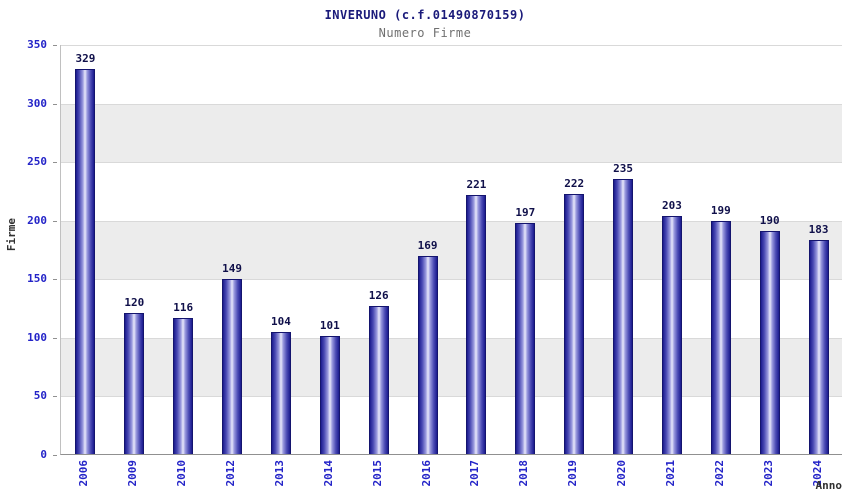 Image resolution: width=850 pixels, height=500 pixels. Describe the element at coordinates (43, 454) in the screenshot. I see `y-tick-label: 0` at that location.